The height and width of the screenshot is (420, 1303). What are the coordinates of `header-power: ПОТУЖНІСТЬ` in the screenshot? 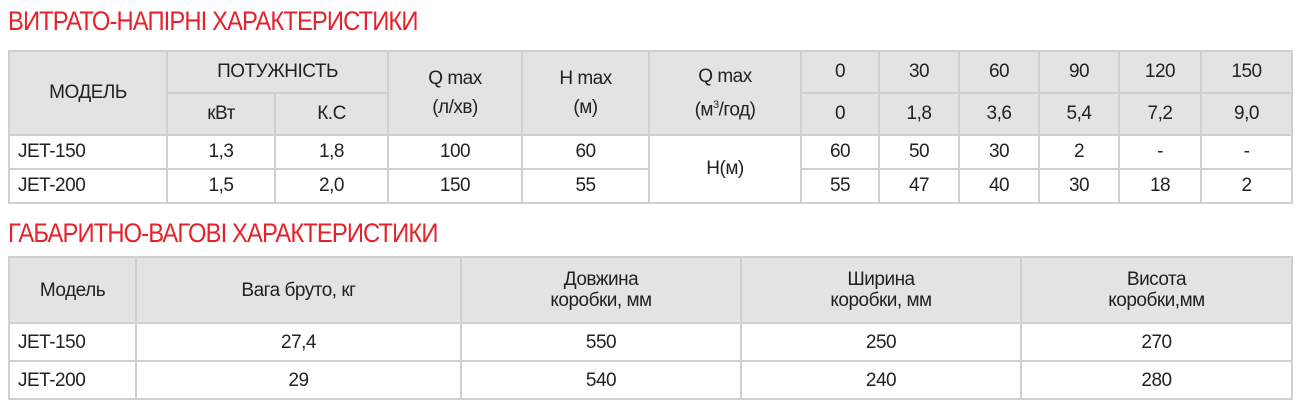 It's located at (277, 72).